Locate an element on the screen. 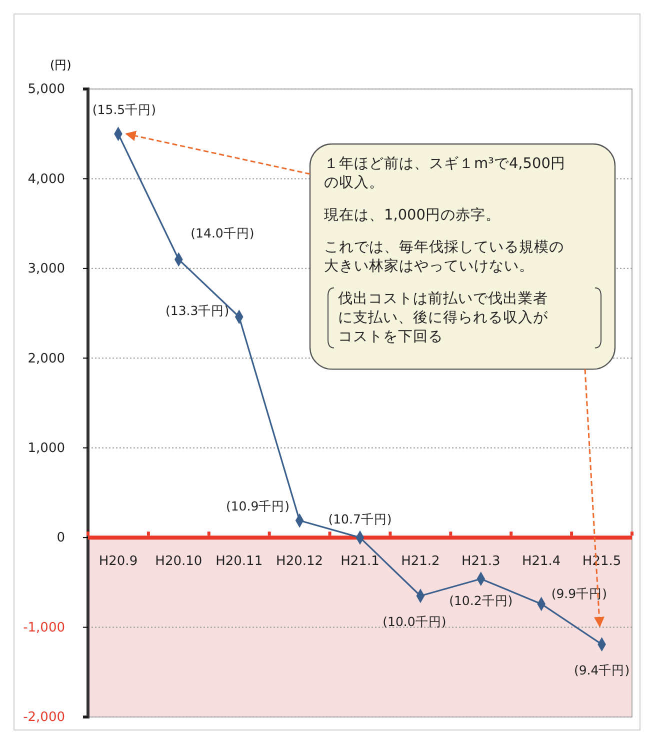 The width and height of the screenshot is (653, 735). annotation: (15.5千円) is located at coordinates (124, 109).